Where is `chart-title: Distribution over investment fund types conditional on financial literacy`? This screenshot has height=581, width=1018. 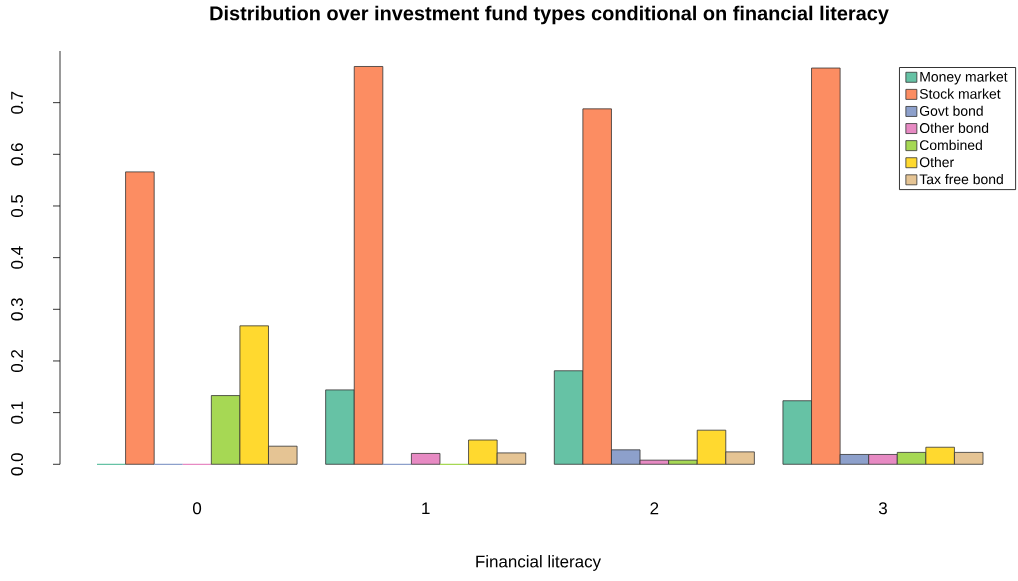 chart-title: Distribution over investment fund types conditional on financial literacy is located at coordinates (549, 15).